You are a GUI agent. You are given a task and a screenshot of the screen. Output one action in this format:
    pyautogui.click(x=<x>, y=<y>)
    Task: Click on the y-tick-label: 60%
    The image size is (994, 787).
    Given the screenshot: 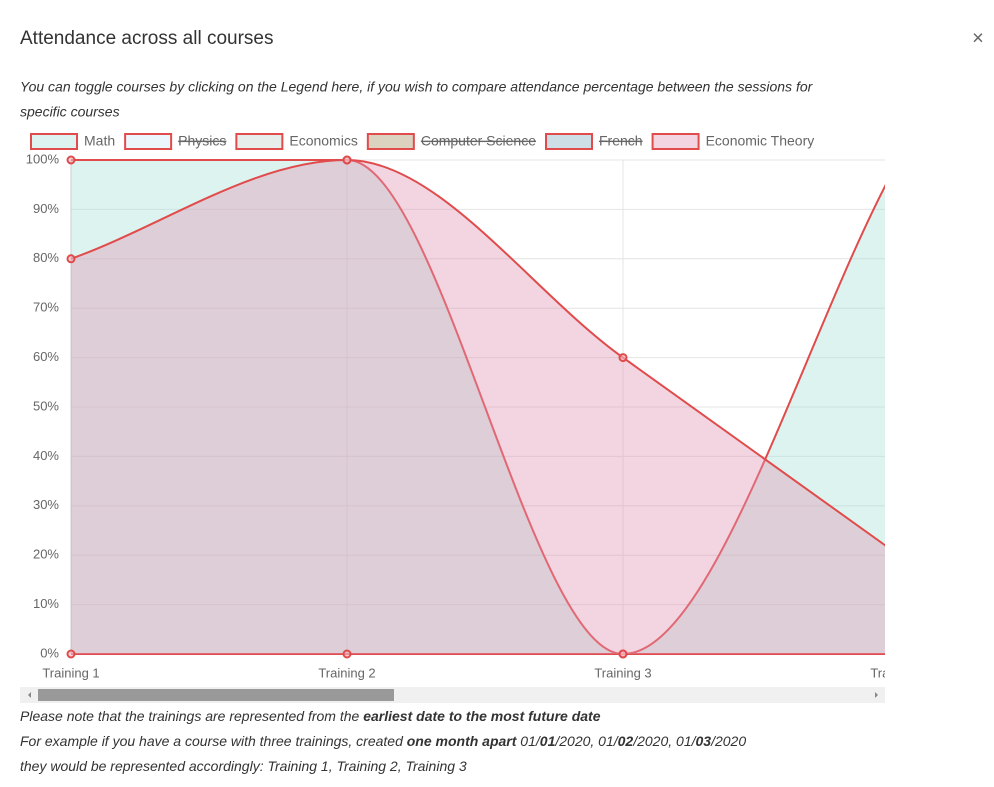 What is the action you would take?
    pyautogui.click(x=46, y=356)
    